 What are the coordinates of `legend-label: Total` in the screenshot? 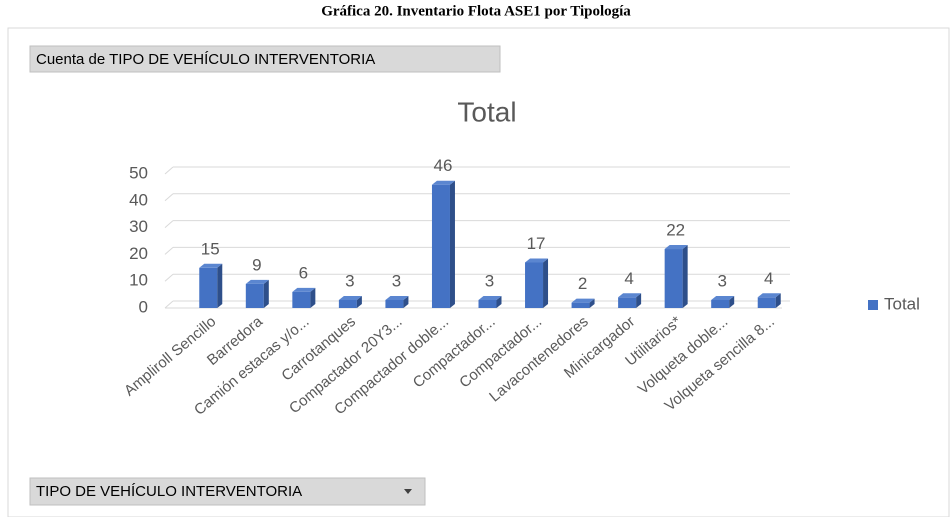 It's located at (902, 303).